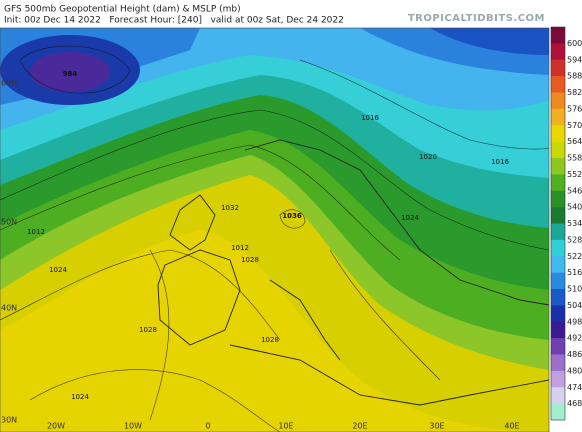  Describe the element at coordinates (574, 223) in the screenshot. I see `colorbar-label: 534` at that location.